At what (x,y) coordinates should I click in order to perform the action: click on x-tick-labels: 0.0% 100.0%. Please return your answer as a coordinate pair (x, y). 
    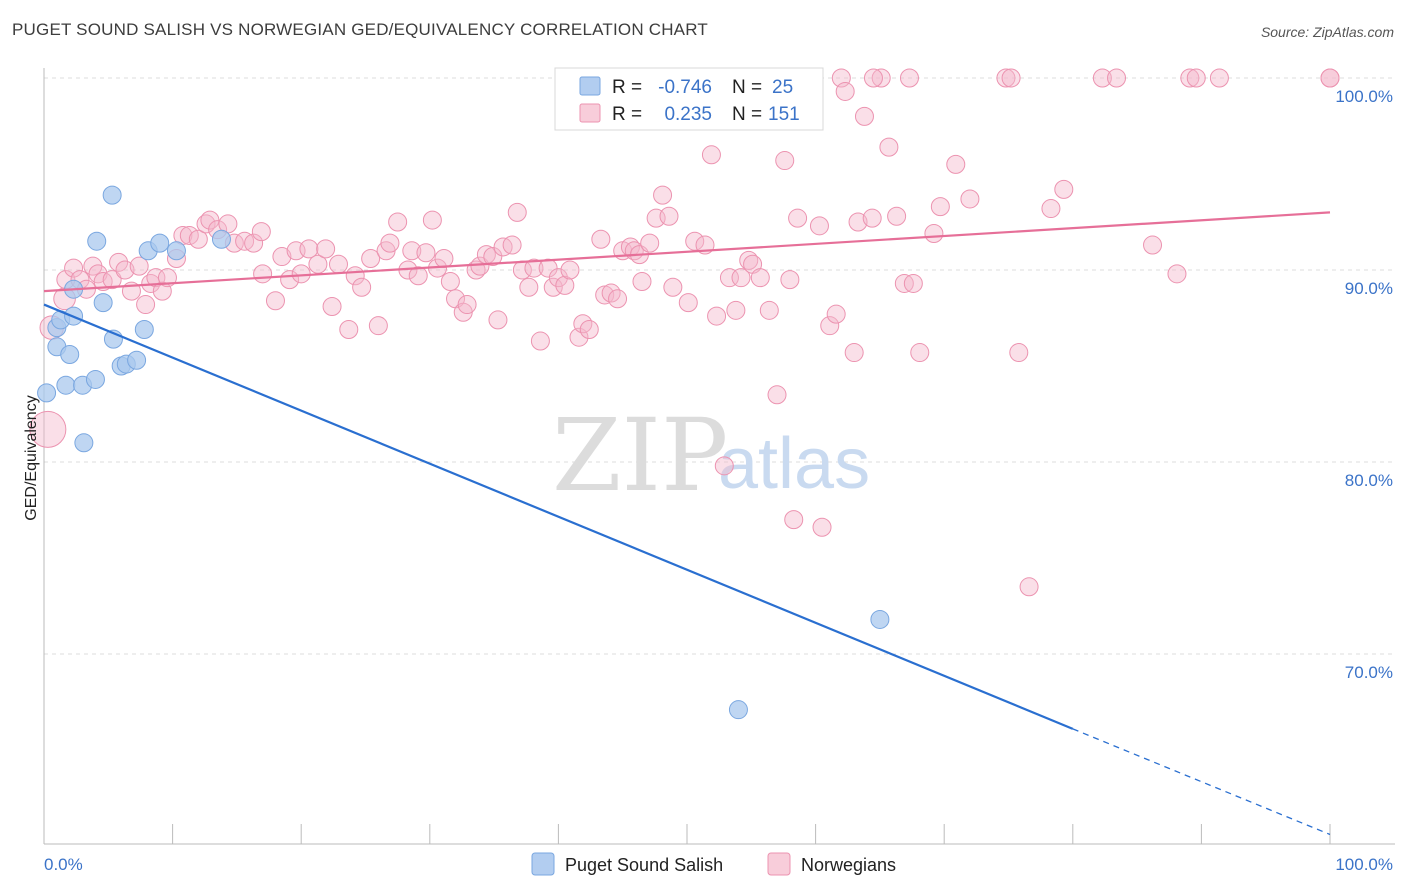
    Looking at the image, I should click on (718, 864).